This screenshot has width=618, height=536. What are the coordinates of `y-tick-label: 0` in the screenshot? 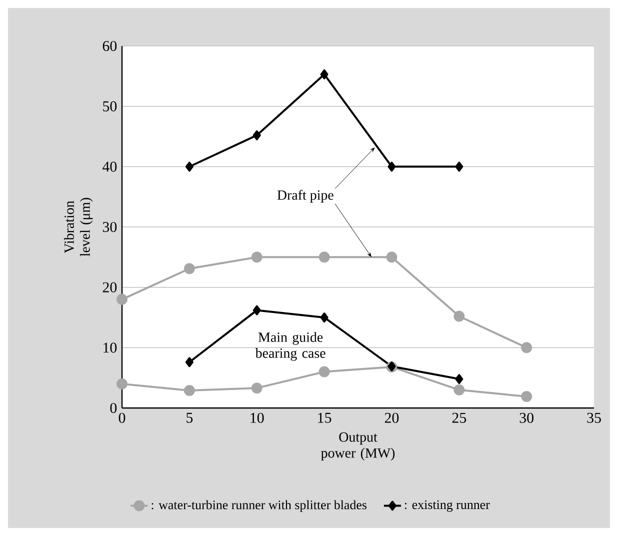 It's located at (113, 408).